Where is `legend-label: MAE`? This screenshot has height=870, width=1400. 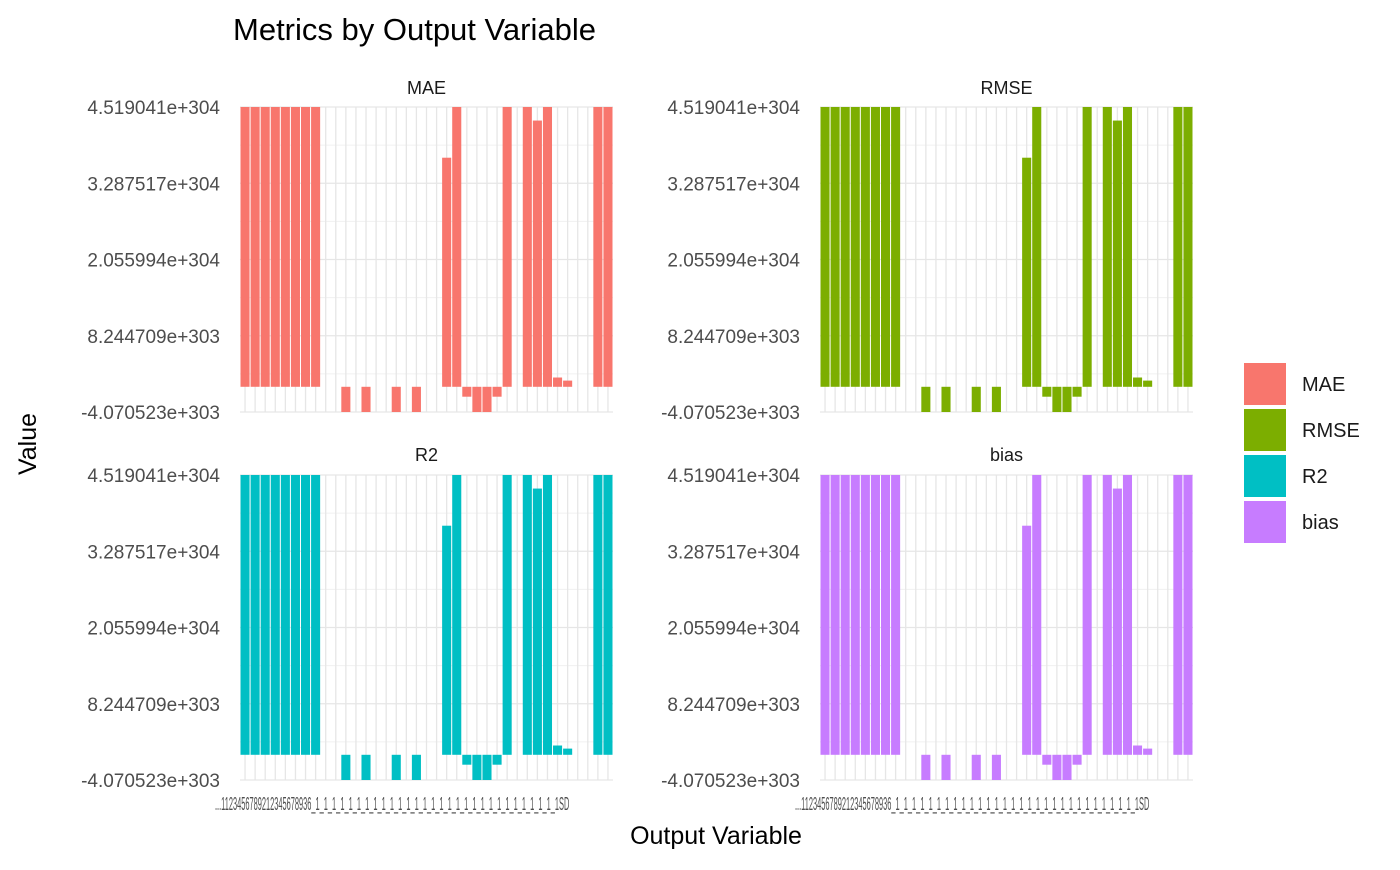
legend-label: MAE is located at coordinates (1323, 385).